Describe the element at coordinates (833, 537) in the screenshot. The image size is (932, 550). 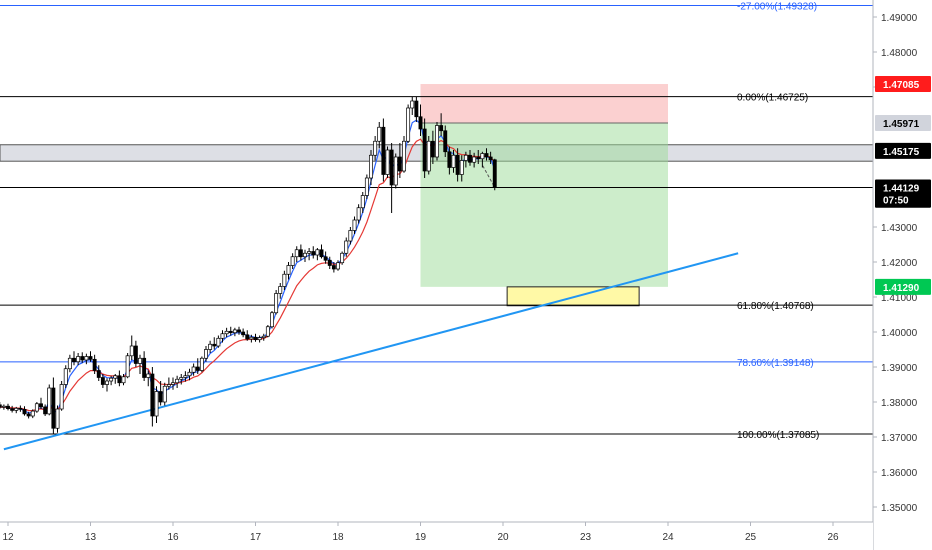
I see `x-tick-label: 26` at that location.